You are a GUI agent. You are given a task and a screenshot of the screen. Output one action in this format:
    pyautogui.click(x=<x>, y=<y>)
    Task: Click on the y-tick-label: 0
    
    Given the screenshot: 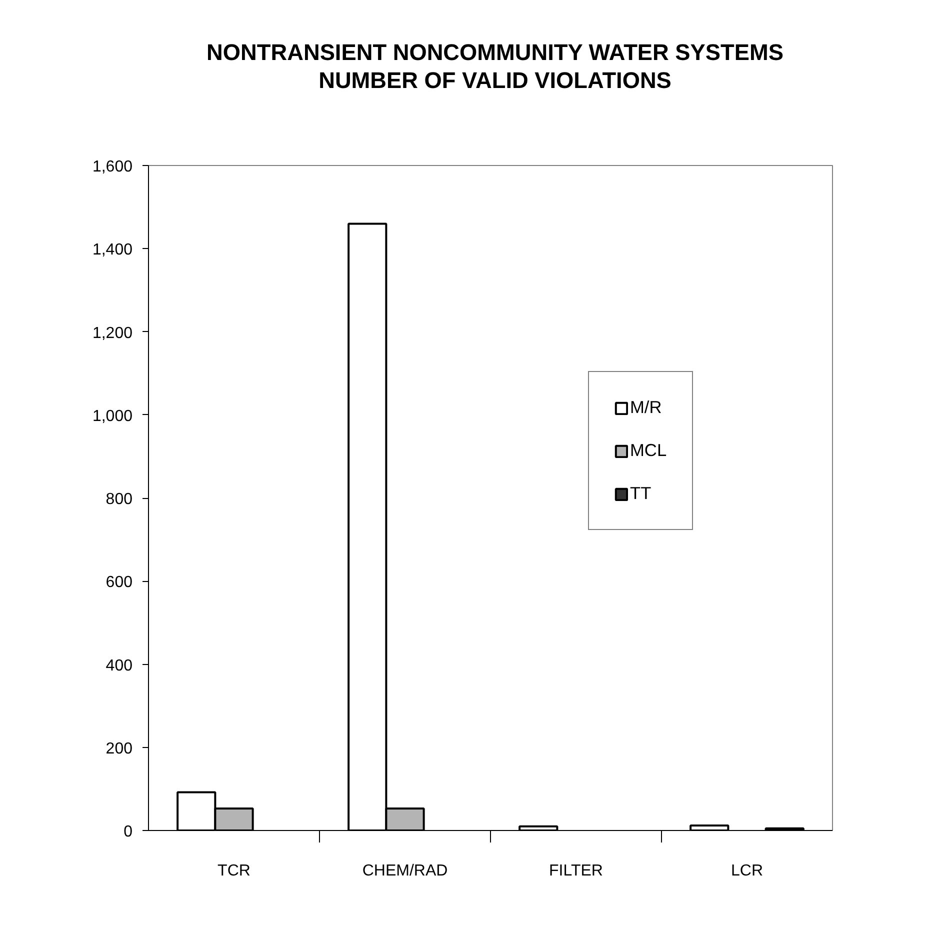 What is the action you would take?
    pyautogui.click(x=128, y=832)
    